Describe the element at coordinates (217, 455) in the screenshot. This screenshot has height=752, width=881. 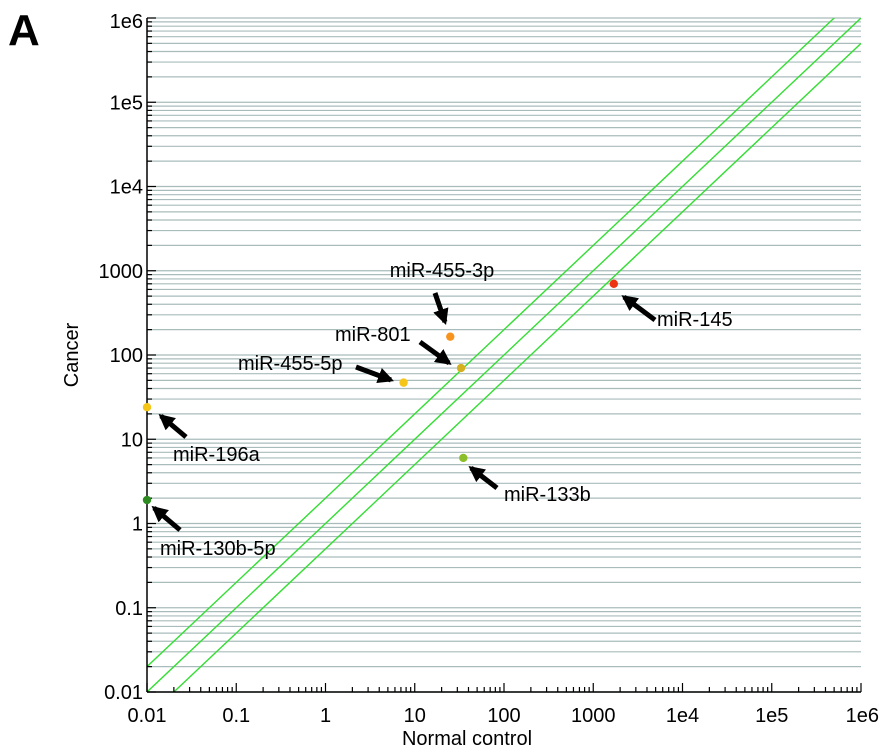
I see `annotation-label: miR-196a` at that location.